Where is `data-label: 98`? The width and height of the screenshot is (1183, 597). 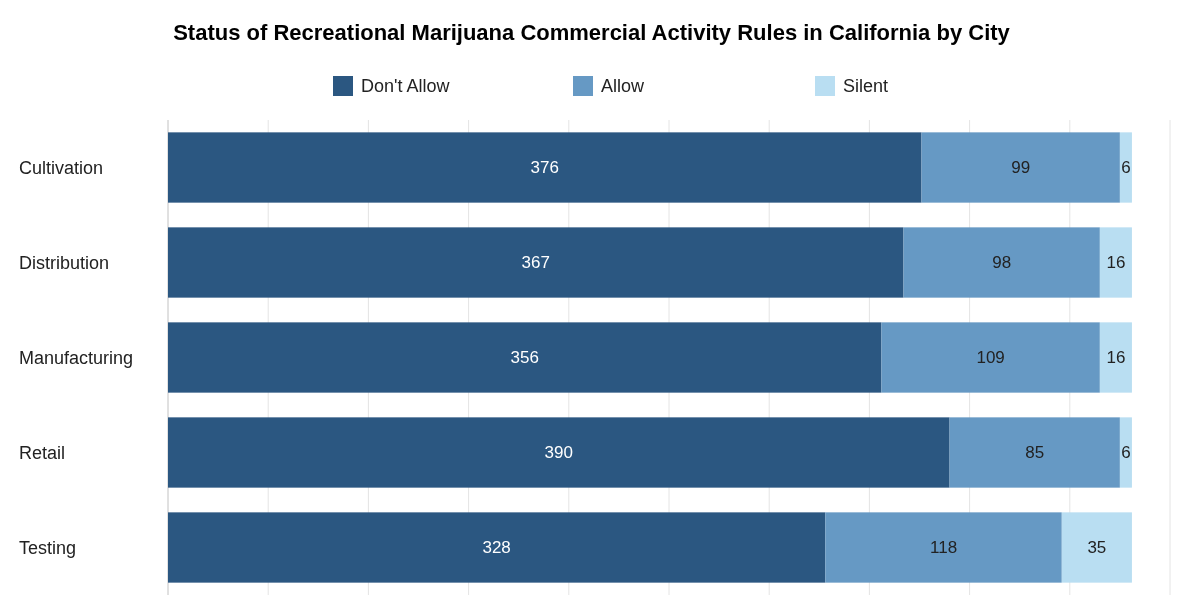 data-label: 98 is located at coordinates (1002, 263).